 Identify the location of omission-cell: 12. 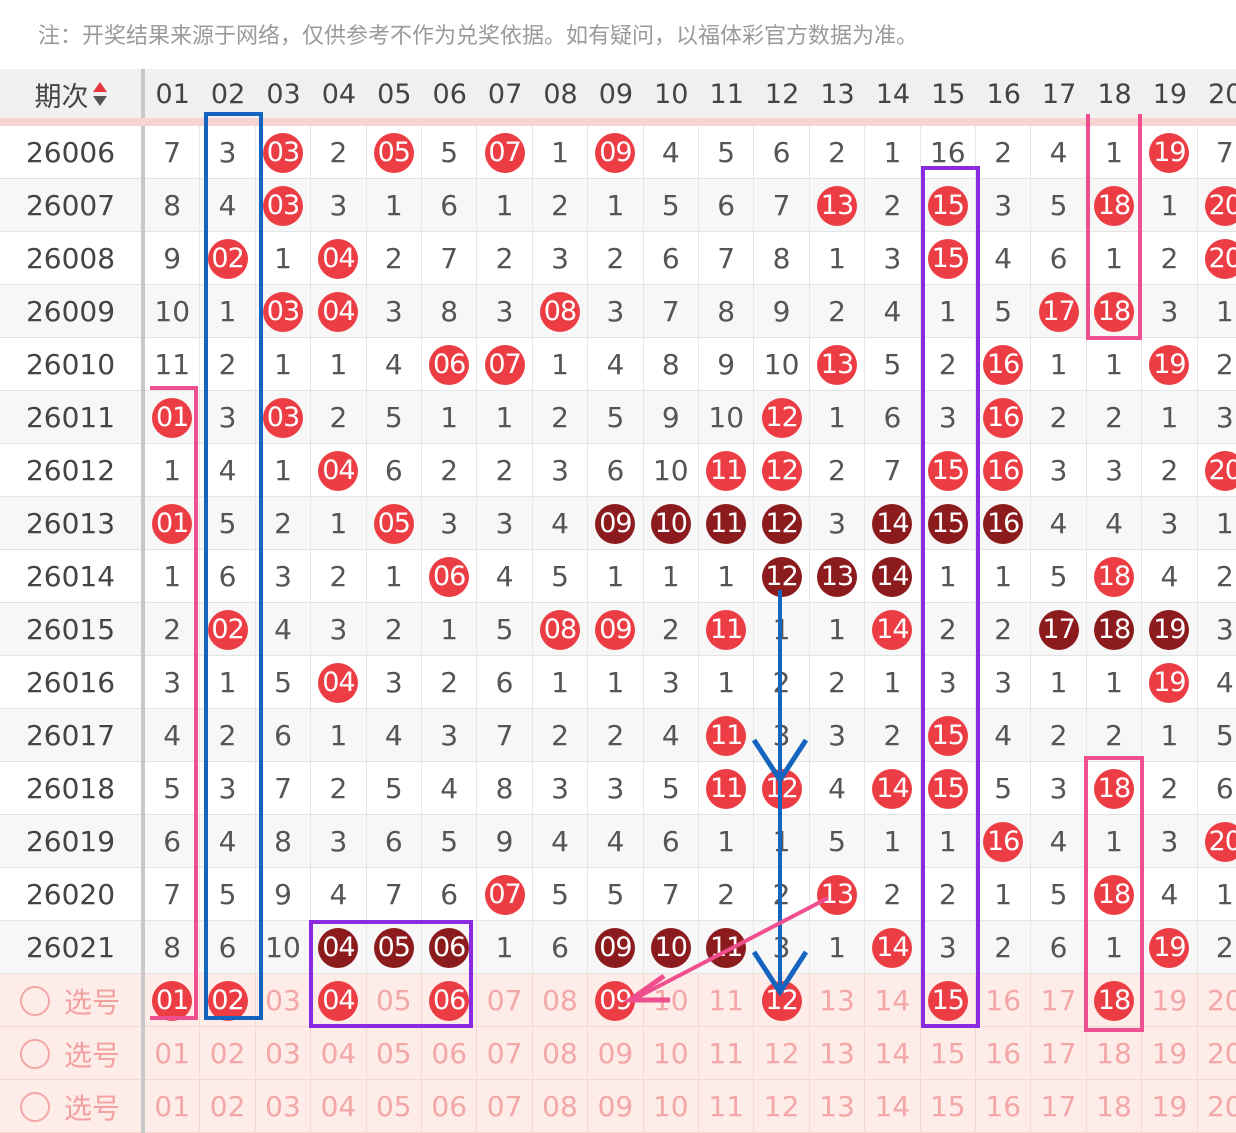
(782, 523).